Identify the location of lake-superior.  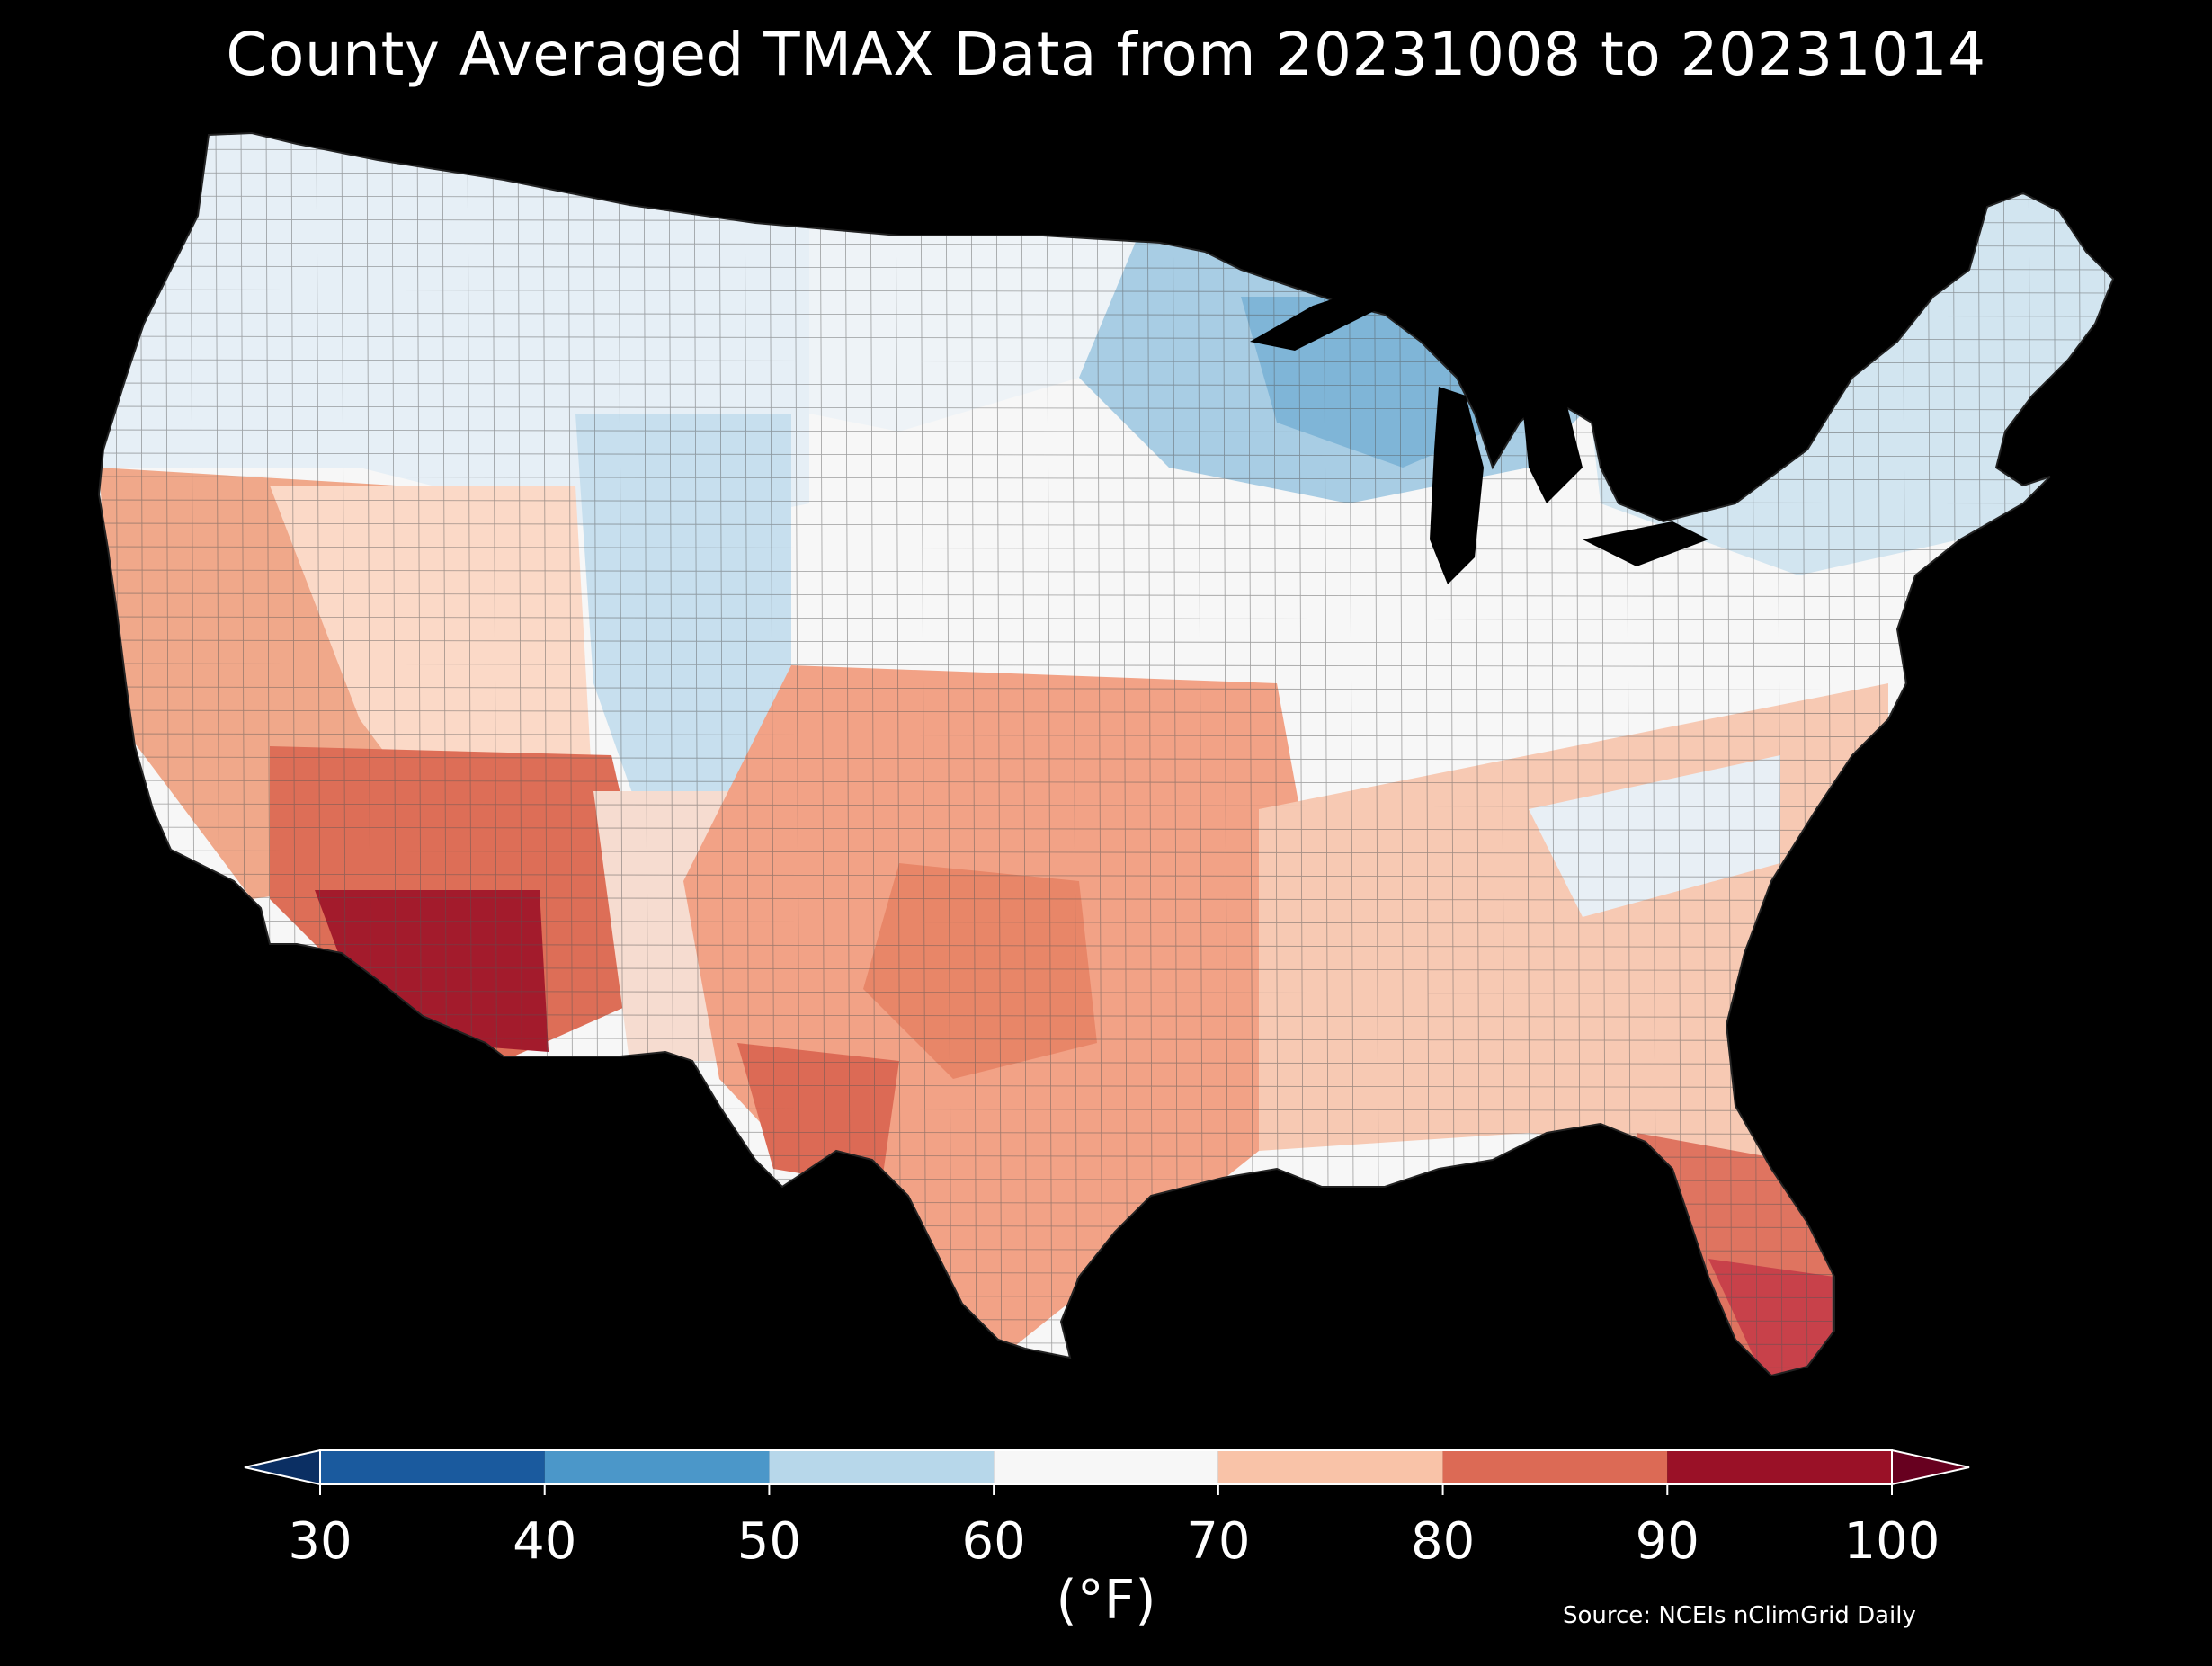
(1326, 320).